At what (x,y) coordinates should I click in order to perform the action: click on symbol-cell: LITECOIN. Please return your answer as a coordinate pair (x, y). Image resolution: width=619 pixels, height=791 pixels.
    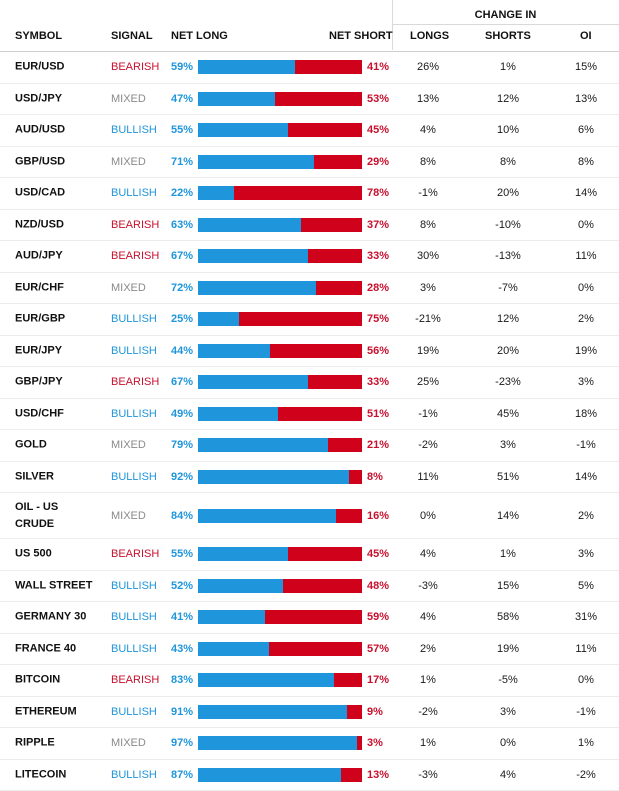
    Looking at the image, I should click on (60, 774).